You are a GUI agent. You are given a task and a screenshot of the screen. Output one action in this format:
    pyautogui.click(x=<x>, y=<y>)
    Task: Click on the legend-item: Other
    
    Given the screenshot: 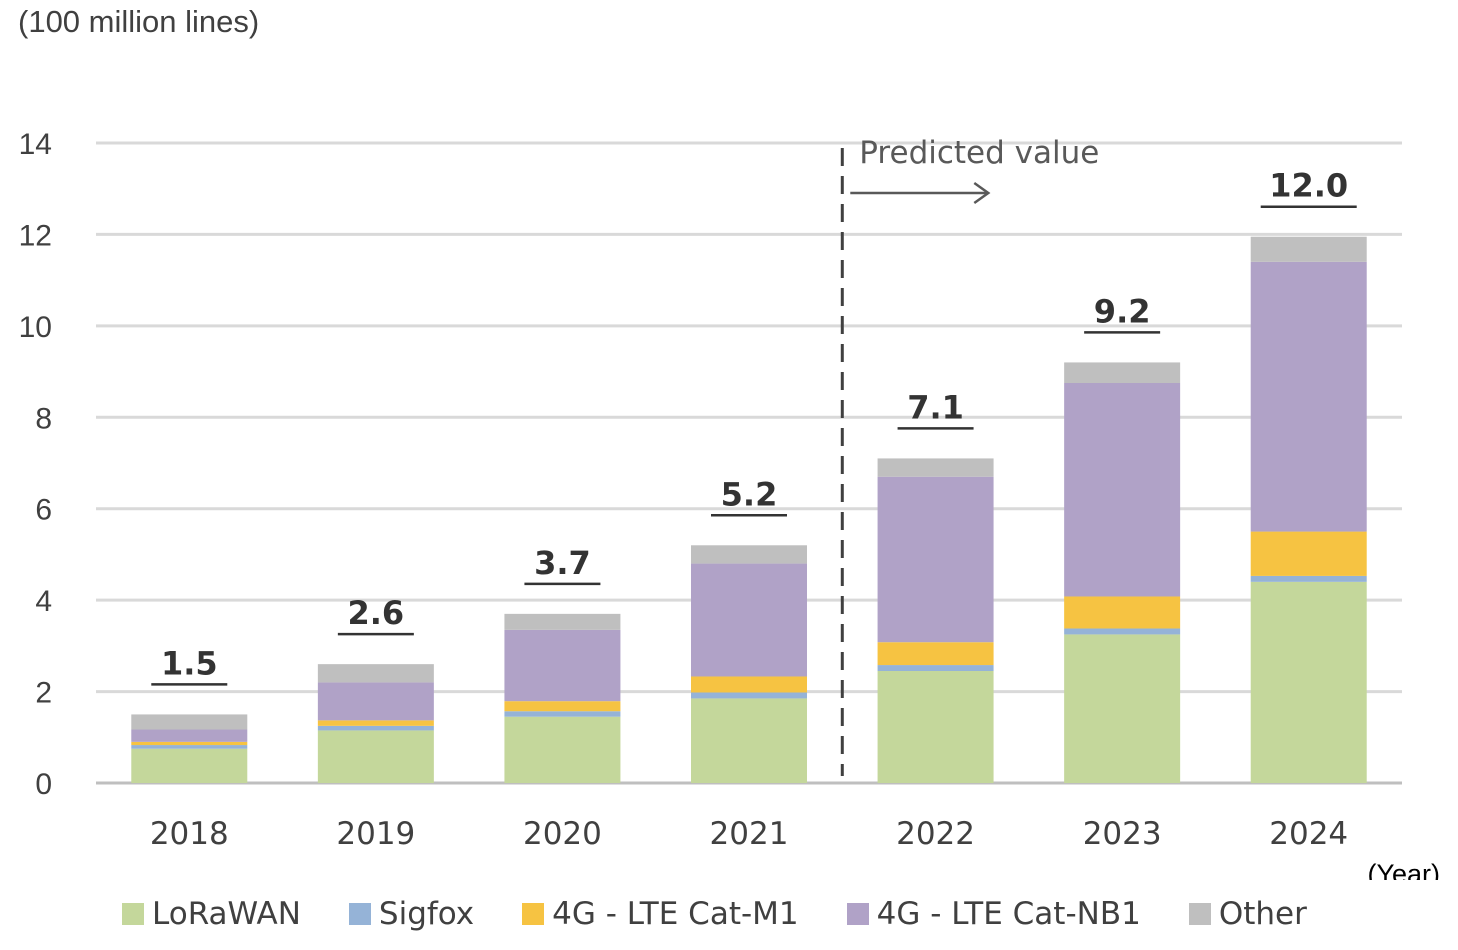 What is the action you would take?
    pyautogui.click(x=1247, y=914)
    